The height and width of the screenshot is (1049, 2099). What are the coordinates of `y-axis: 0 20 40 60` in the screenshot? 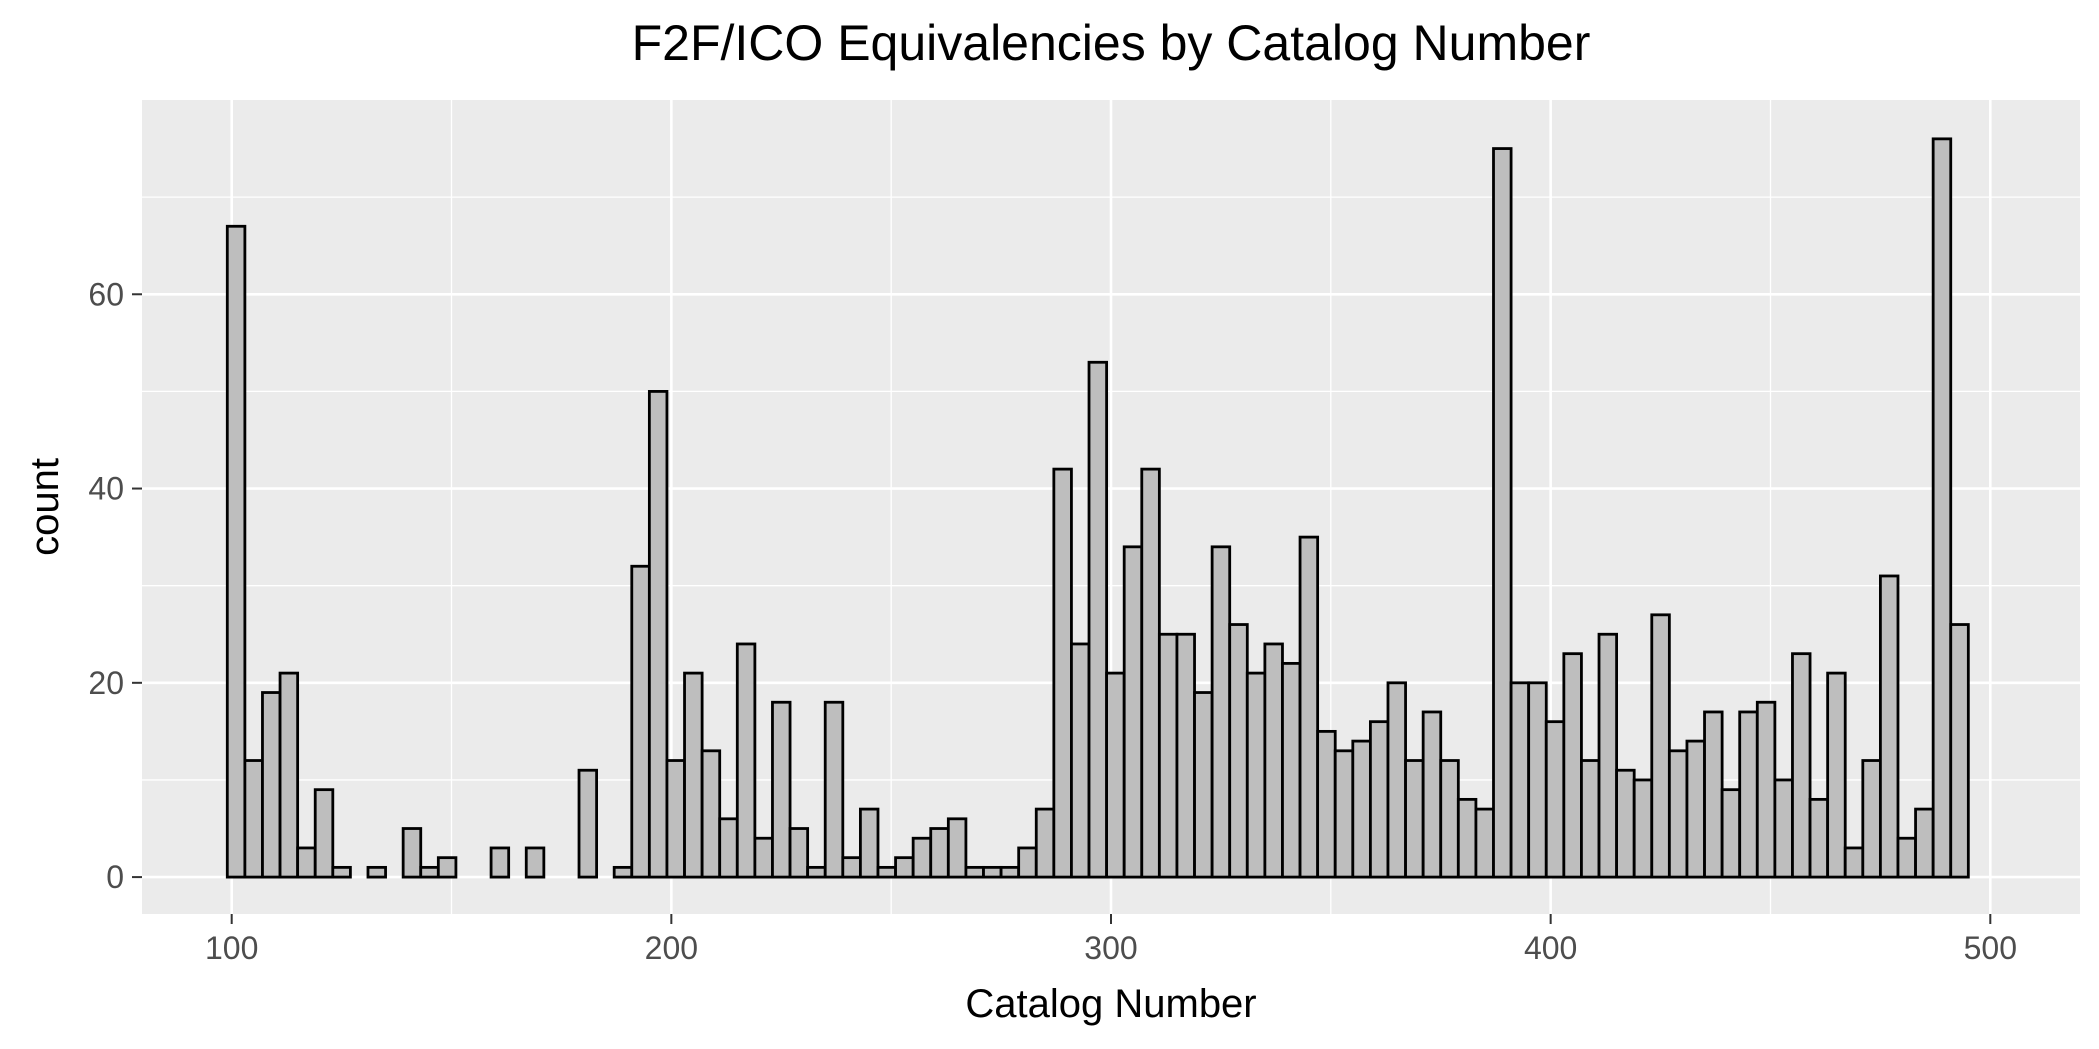 It's located at (115, 585).